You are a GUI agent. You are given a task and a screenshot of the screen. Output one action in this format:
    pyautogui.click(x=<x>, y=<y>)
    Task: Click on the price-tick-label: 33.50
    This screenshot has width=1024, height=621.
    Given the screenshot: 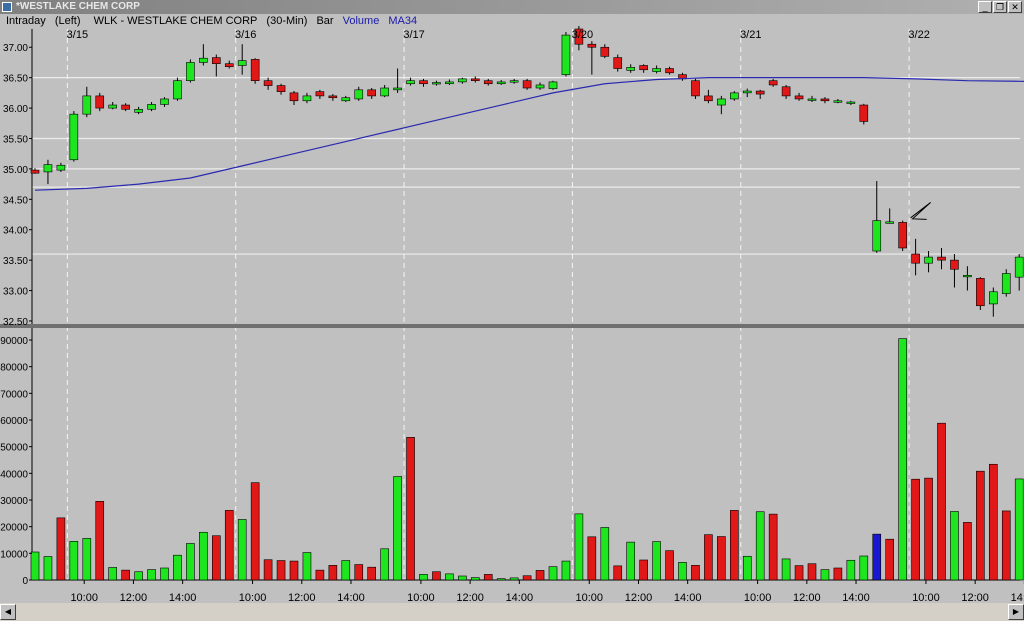 What is the action you would take?
    pyautogui.click(x=15, y=261)
    